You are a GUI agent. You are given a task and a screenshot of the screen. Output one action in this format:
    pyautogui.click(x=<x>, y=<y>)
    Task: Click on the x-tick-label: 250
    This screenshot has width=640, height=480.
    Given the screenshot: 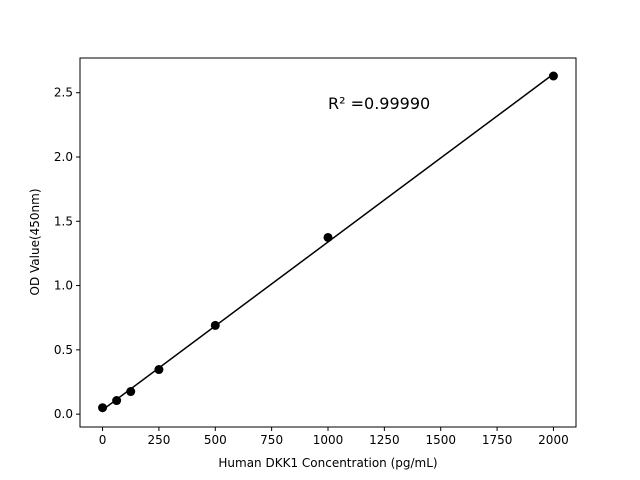 What is the action you would take?
    pyautogui.click(x=158, y=440)
    